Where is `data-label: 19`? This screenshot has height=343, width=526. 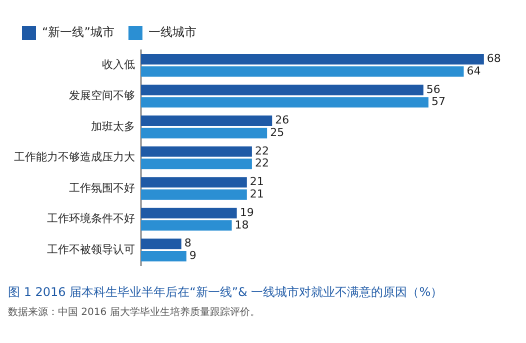
data-label: 19 is located at coordinates (247, 212).